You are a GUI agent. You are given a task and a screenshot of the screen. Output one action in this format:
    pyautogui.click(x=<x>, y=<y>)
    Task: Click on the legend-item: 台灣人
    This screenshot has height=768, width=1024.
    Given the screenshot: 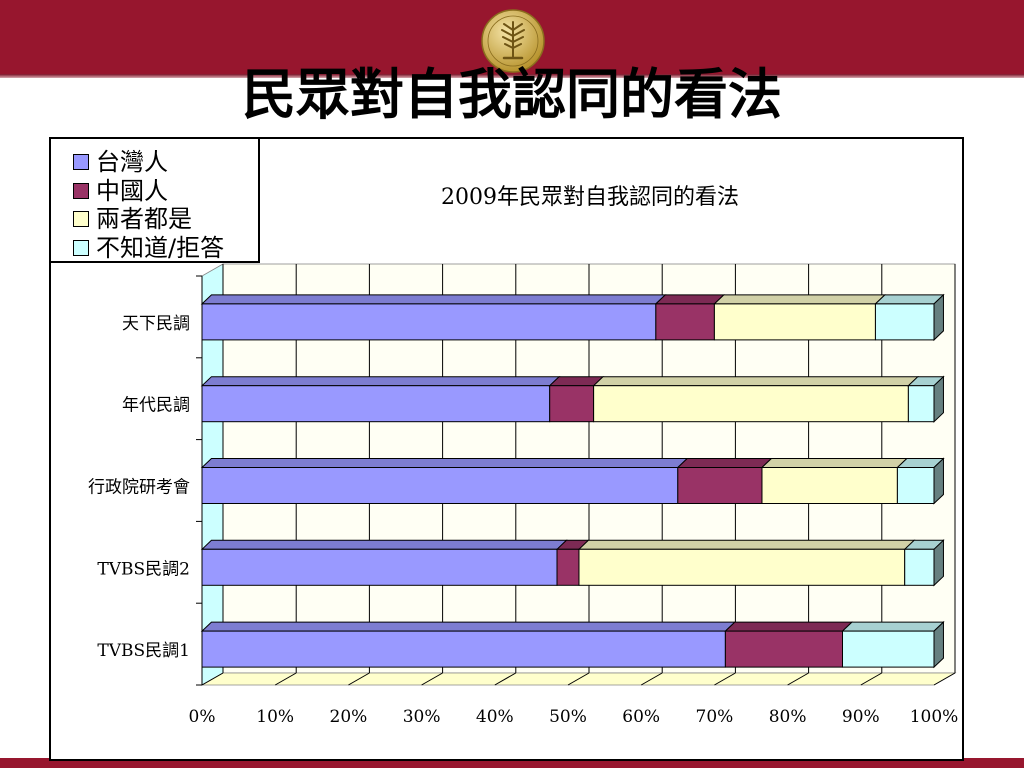 What is the action you would take?
    pyautogui.click(x=165, y=162)
    